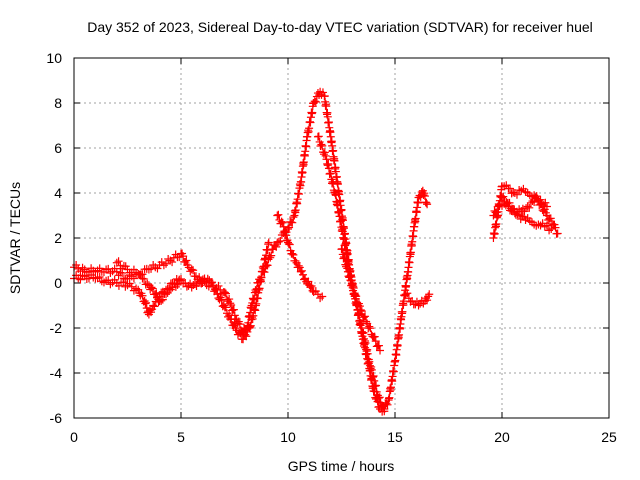 This screenshot has height=480, width=640. Describe the element at coordinates (58, 148) in the screenshot. I see `y-tick-label: 6` at that location.